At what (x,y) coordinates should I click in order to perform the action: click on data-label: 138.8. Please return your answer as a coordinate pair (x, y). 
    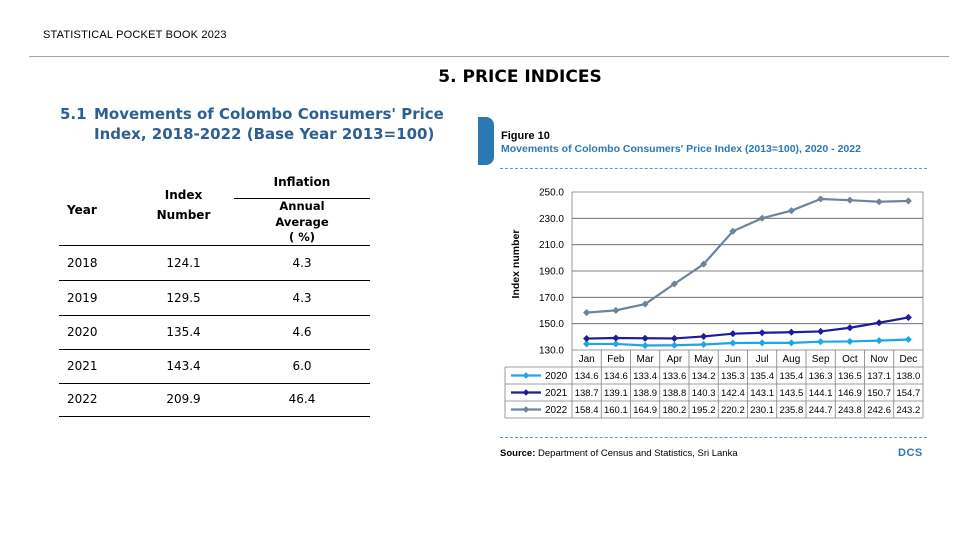
    Looking at the image, I should click on (674, 393).